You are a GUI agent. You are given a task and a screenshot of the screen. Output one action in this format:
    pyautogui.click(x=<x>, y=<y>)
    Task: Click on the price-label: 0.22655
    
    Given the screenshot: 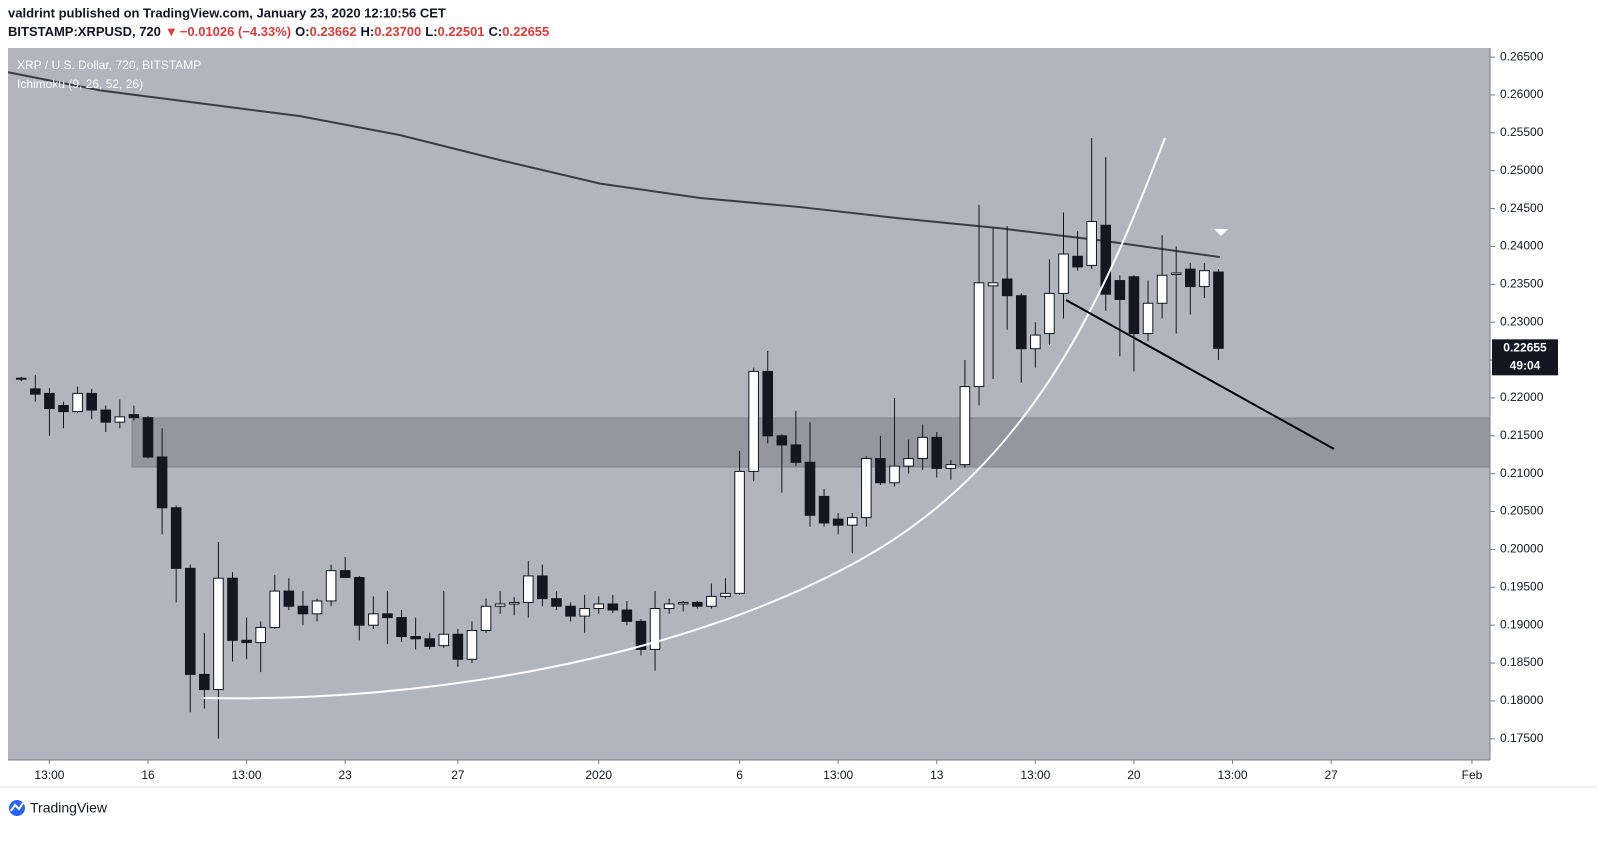 What is the action you would take?
    pyautogui.click(x=1525, y=347)
    